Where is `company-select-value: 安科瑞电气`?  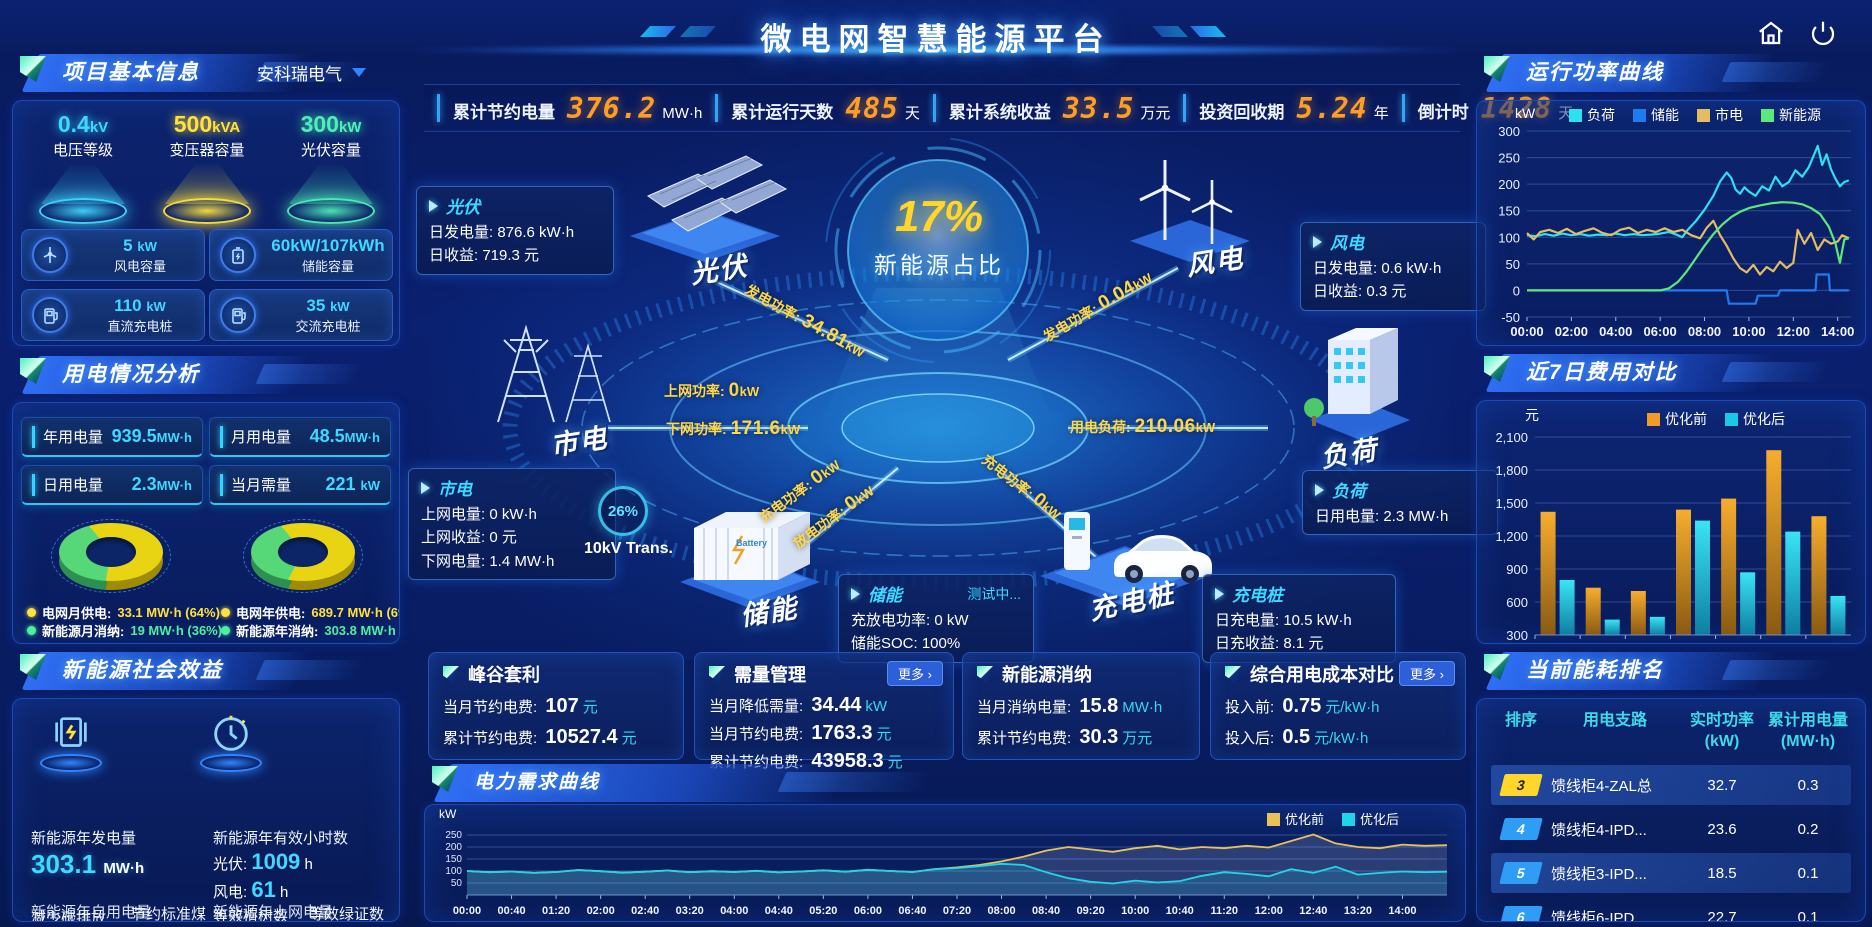 company-select-value: 安科瑞电气 is located at coordinates (299, 74).